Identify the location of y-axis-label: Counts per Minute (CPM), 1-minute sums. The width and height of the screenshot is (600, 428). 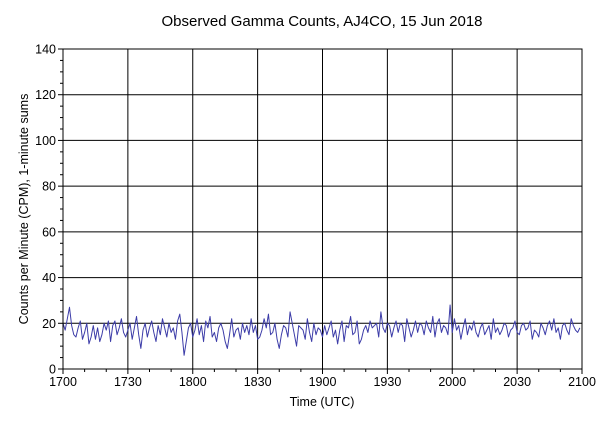
(24, 209).